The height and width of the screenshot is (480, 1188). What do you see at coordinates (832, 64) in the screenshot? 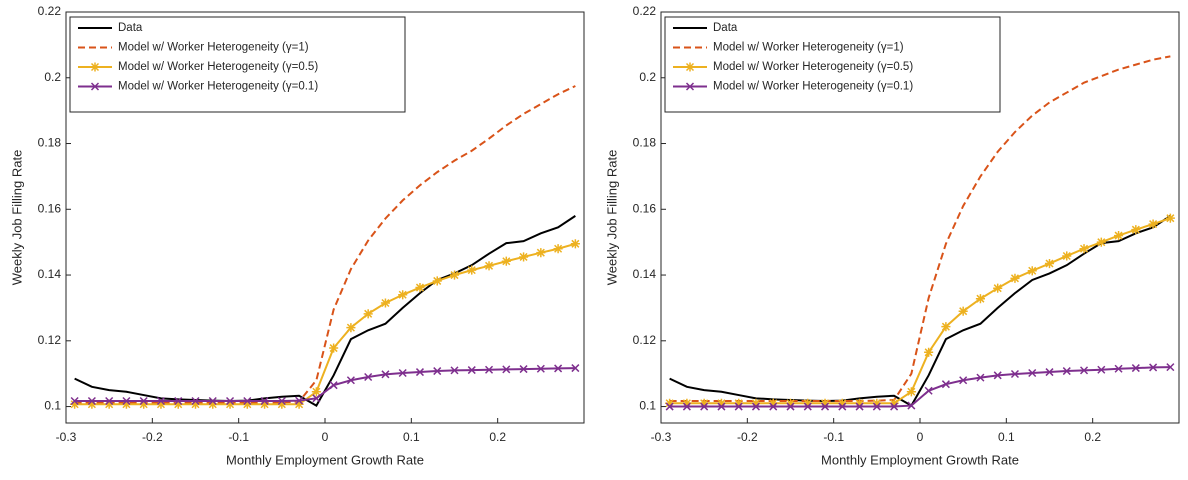
I see `legend-box` at bounding box center [832, 64].